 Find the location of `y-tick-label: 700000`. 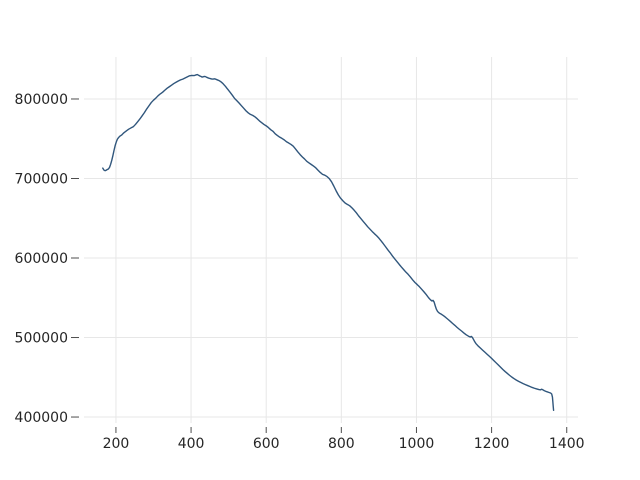

y-tick-label: 700000 is located at coordinates (41, 179).